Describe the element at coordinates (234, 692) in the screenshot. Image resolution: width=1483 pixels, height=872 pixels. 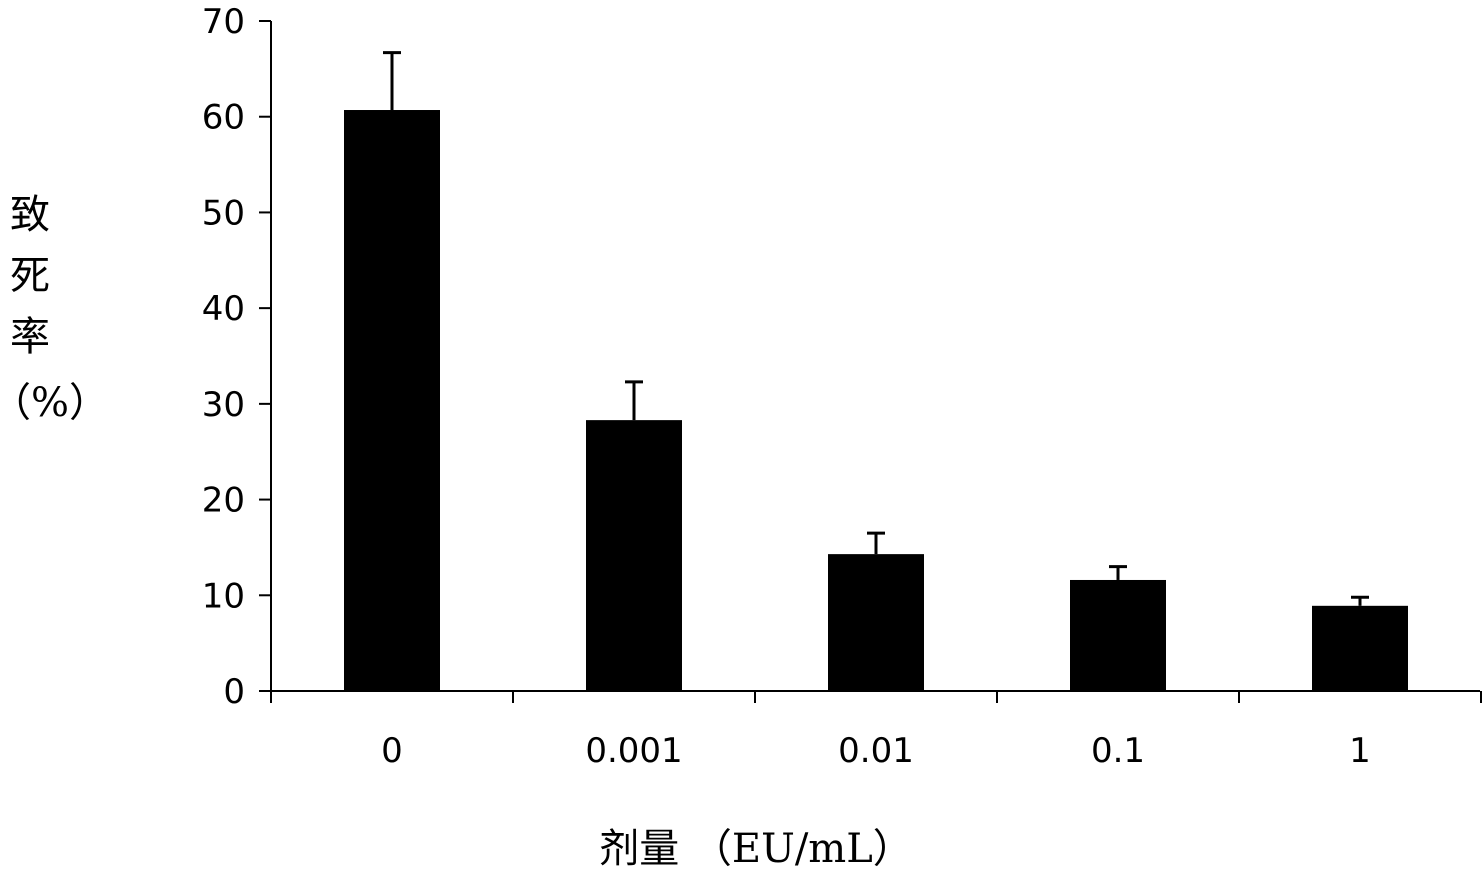
I see `y-tick-label: 0` at that location.